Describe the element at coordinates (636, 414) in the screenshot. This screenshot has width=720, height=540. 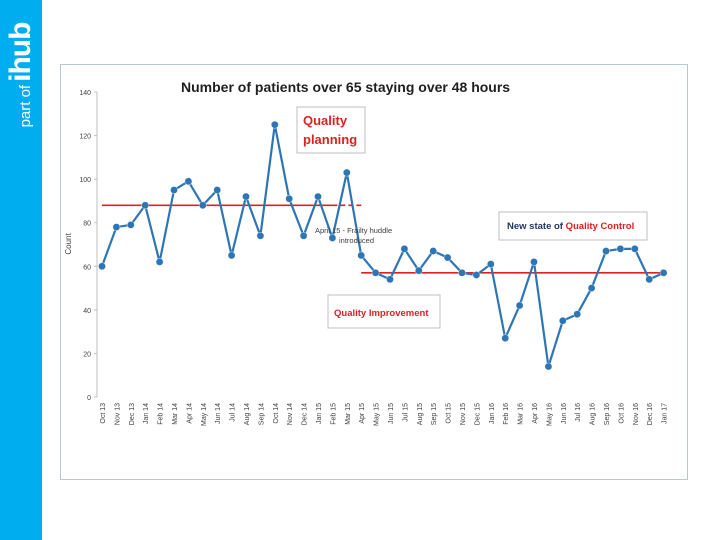
I see `x-tick-label: Nov 16` at that location.